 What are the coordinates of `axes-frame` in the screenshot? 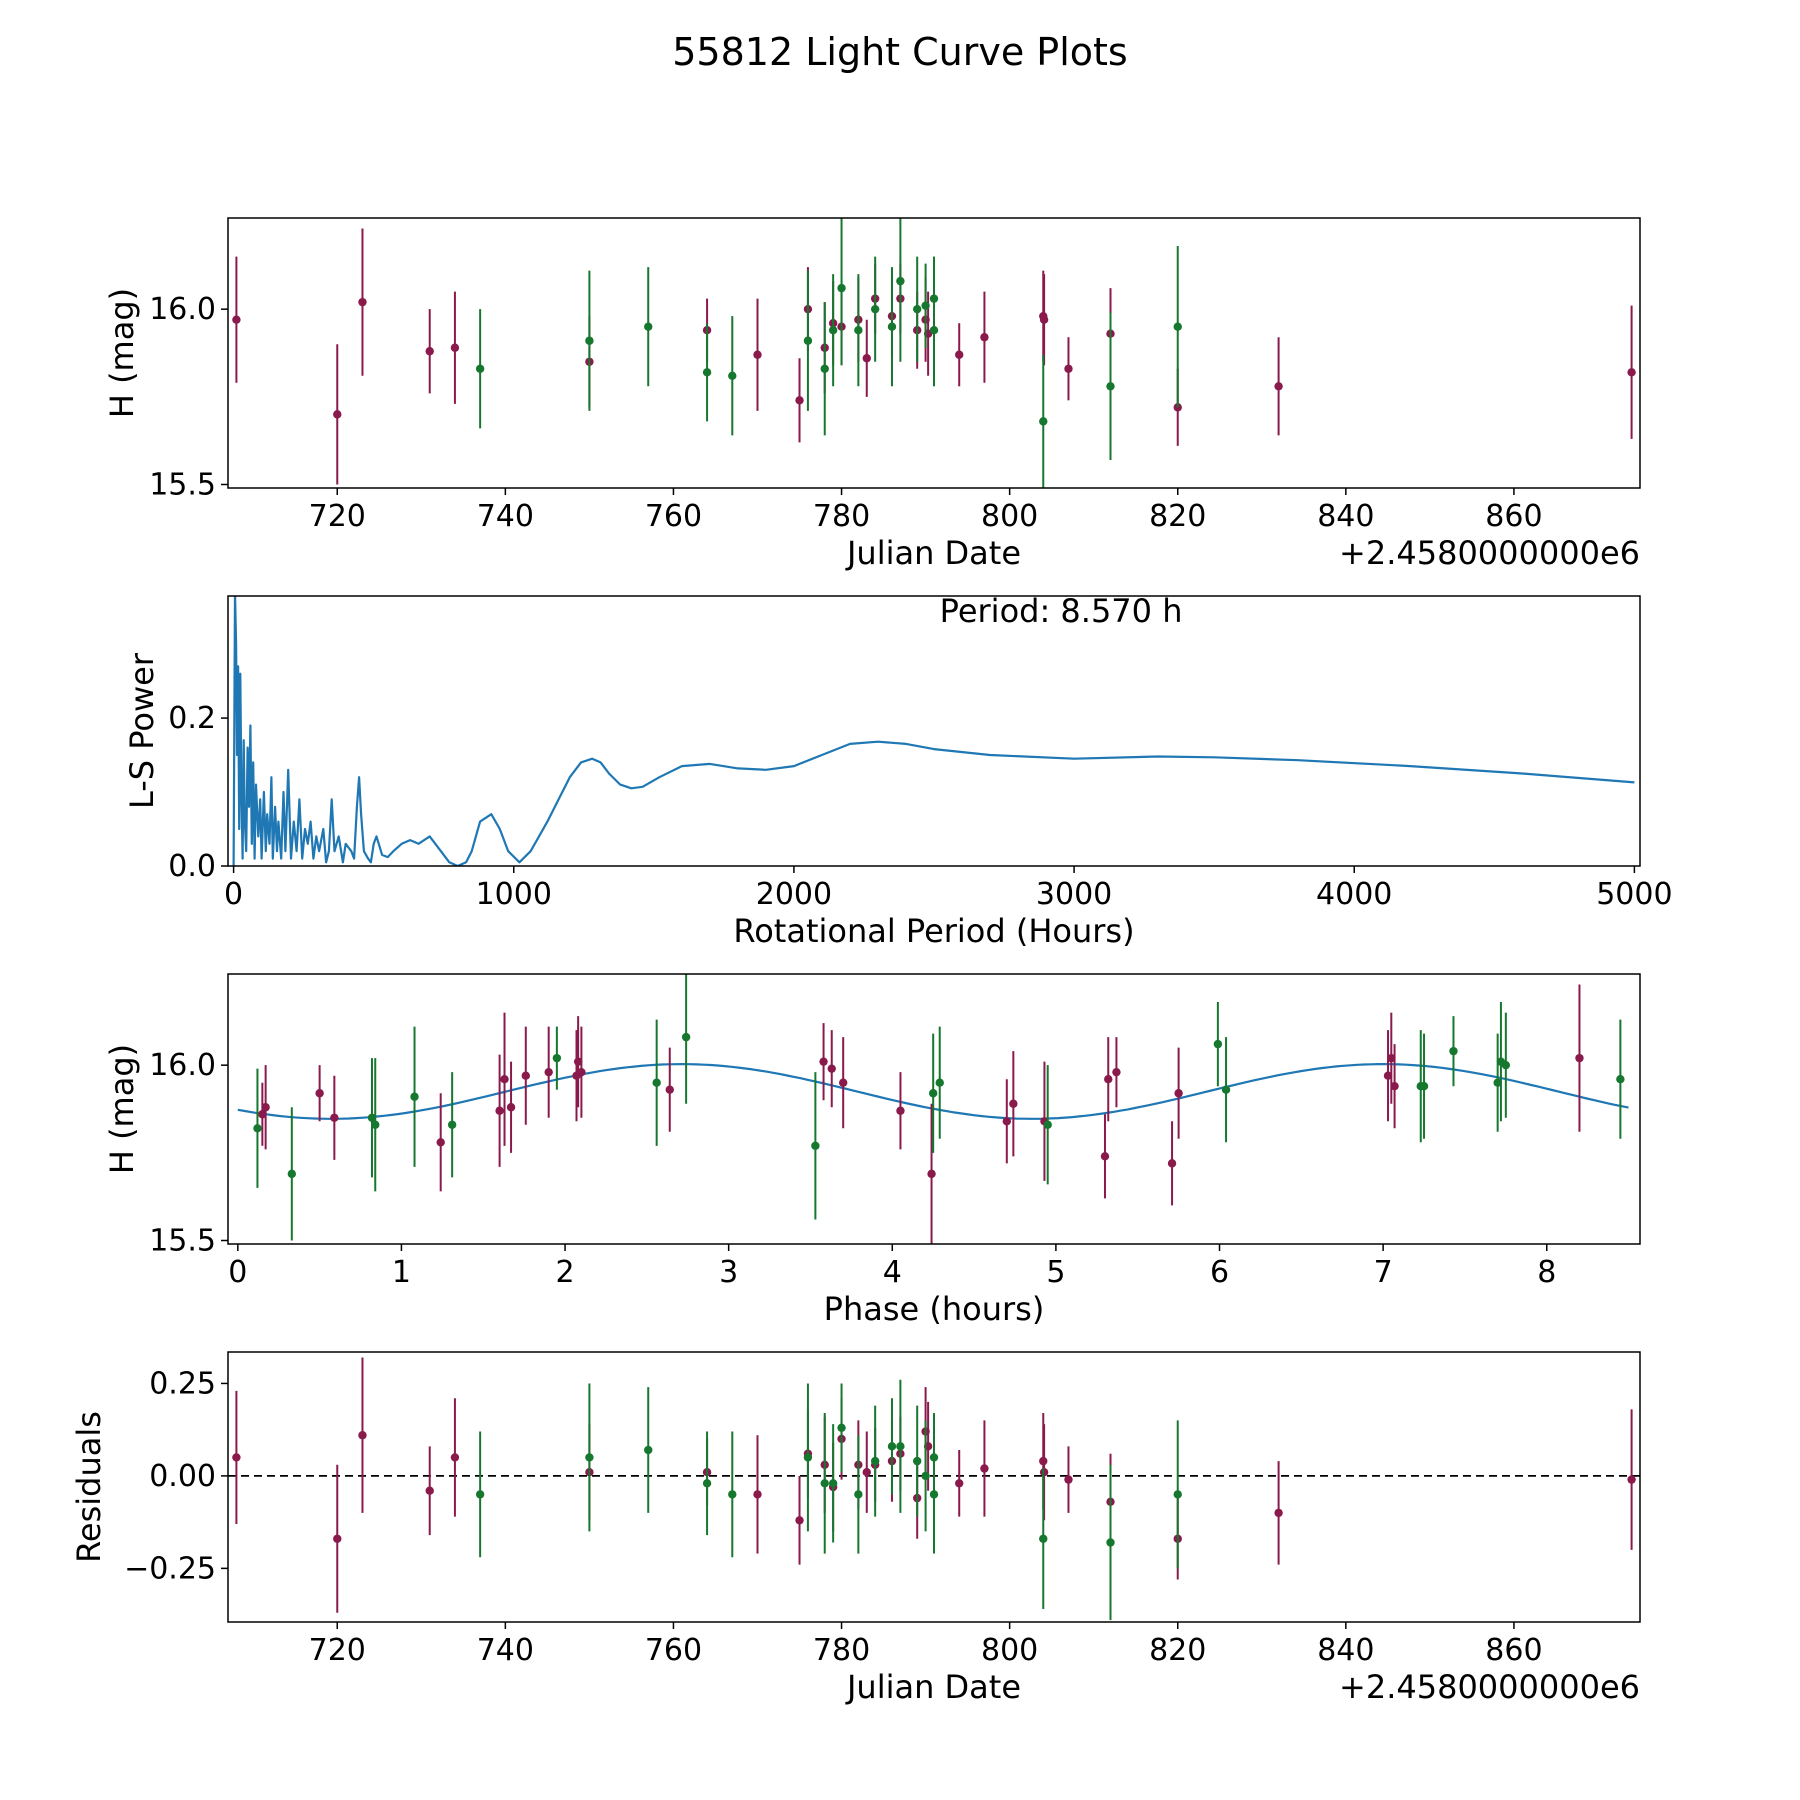 It's located at (934, 1487).